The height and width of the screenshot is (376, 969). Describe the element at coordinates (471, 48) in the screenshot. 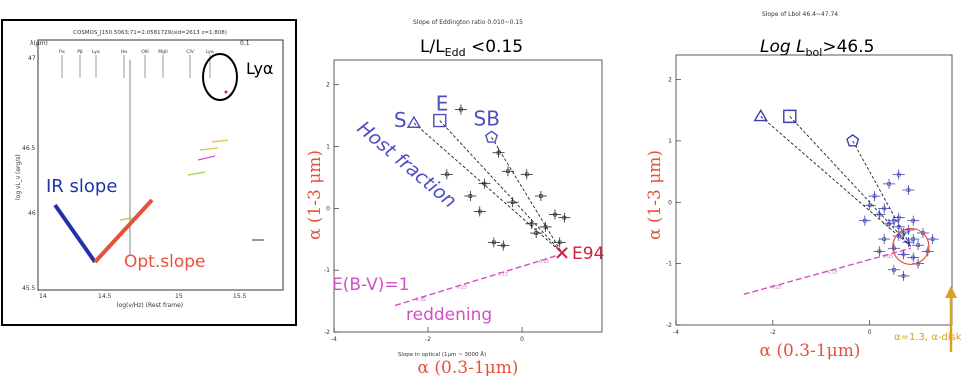

I see `edd-heading: L/LEdd <0.15` at that location.